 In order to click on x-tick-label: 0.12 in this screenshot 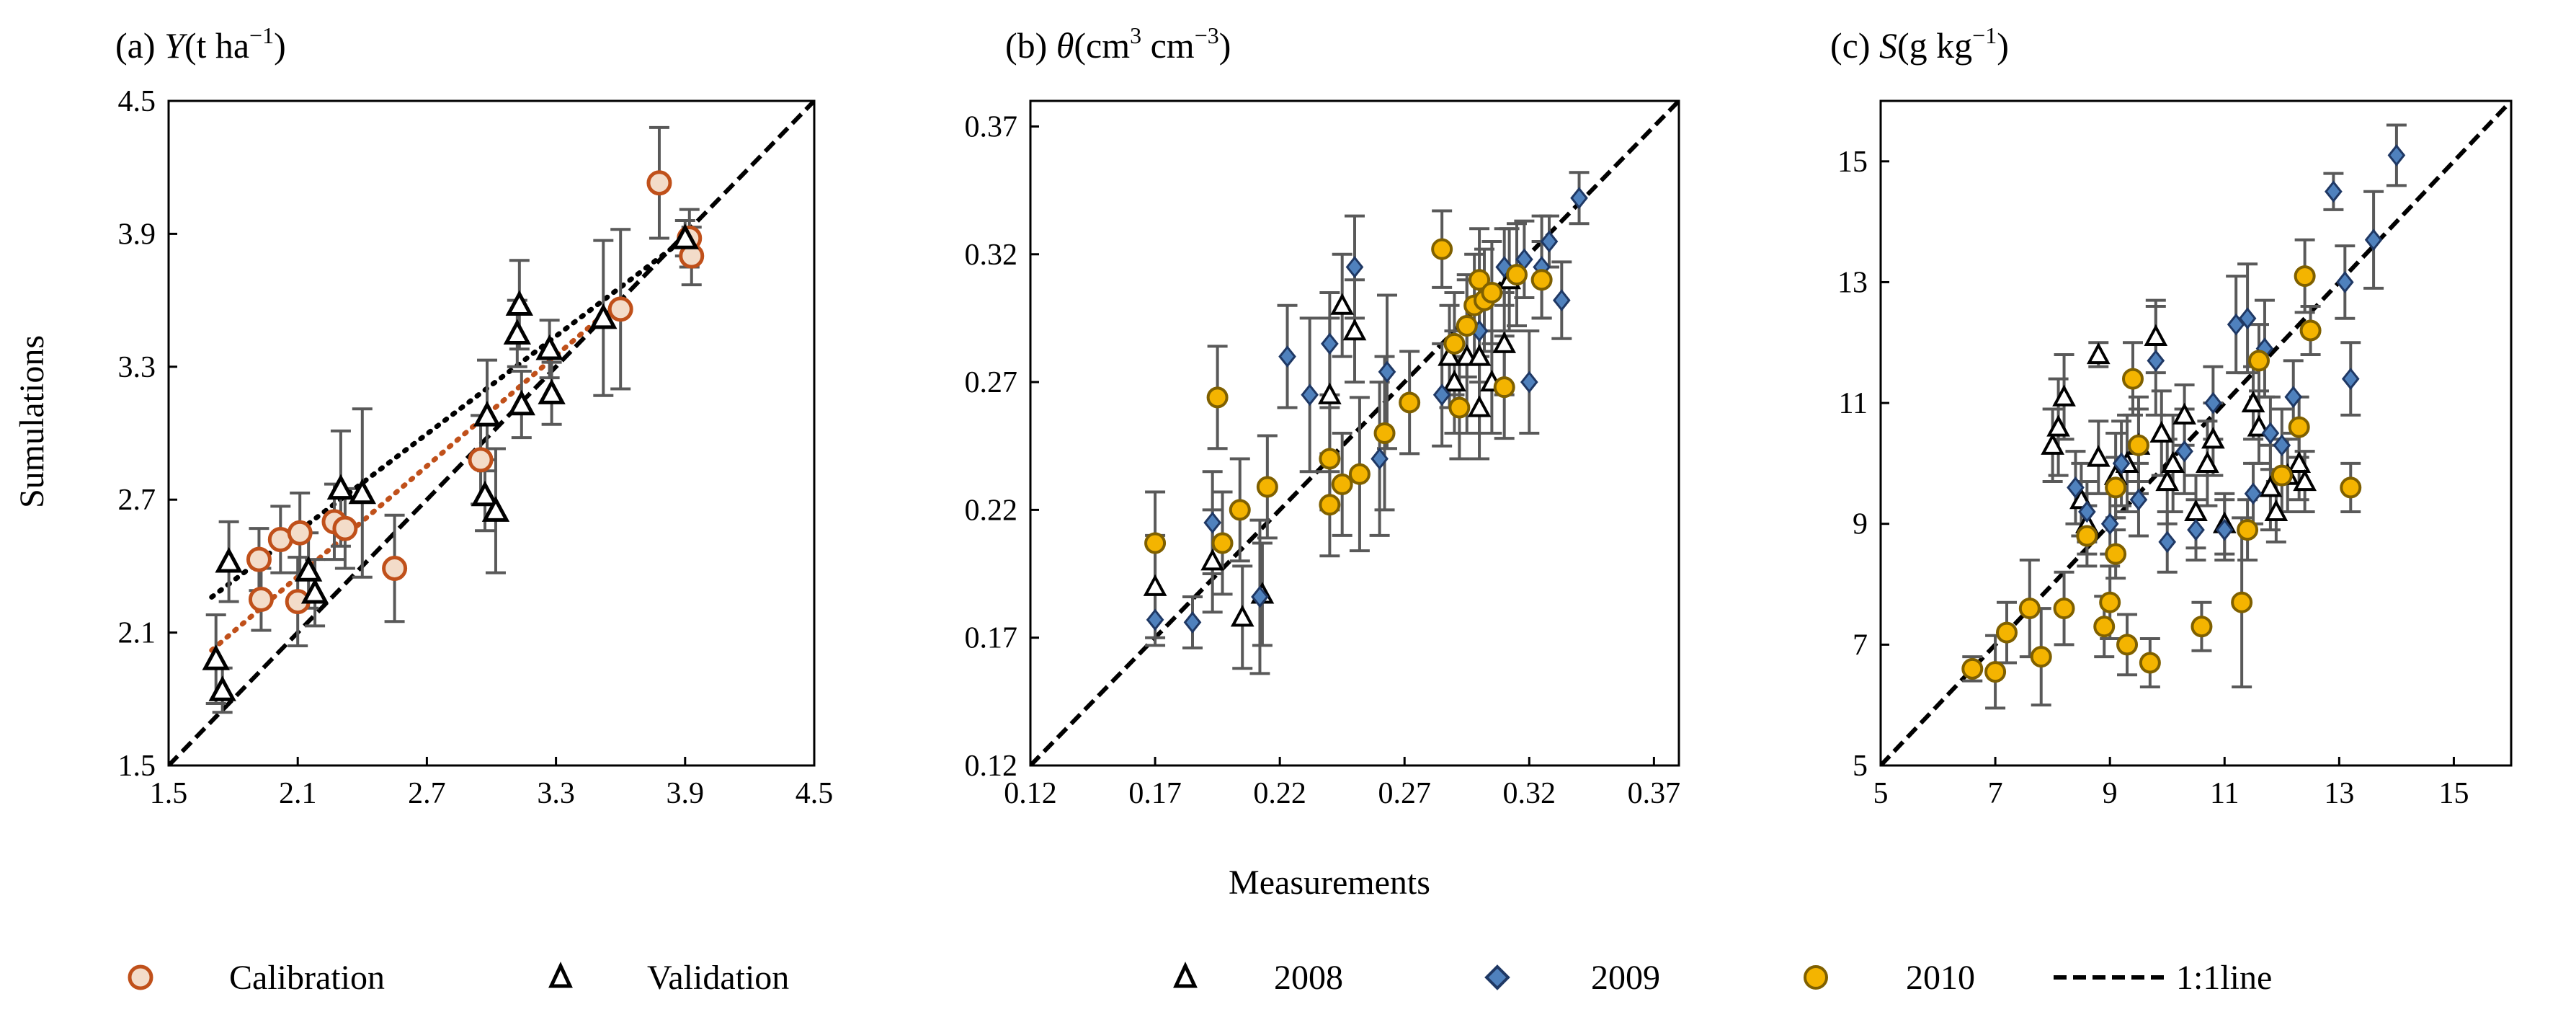, I will do `click(1030, 793)`.